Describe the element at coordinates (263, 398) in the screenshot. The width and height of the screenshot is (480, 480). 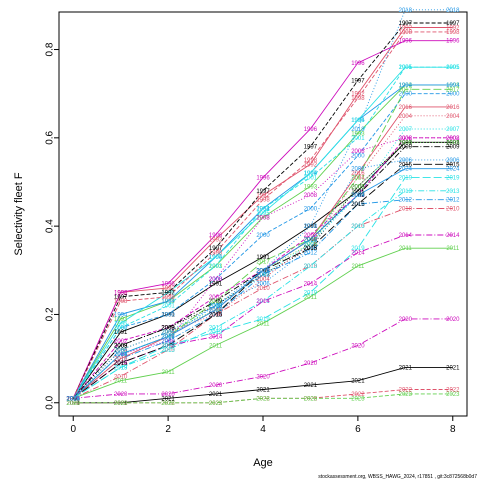
I see `series-line-2023` at that location.